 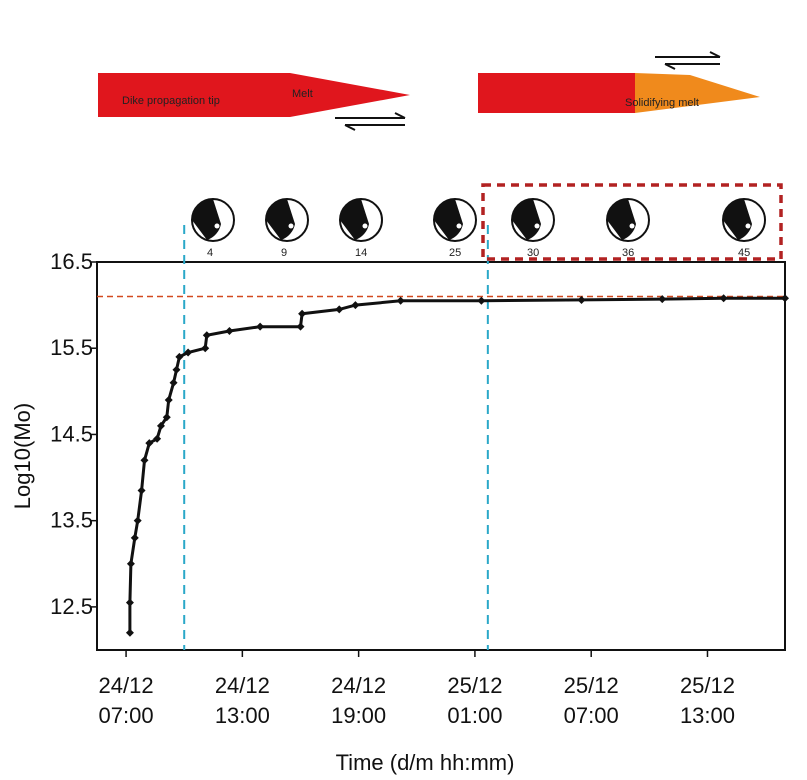 What do you see at coordinates (71, 433) in the screenshot?
I see `y-tick-label: 14.5` at bounding box center [71, 433].